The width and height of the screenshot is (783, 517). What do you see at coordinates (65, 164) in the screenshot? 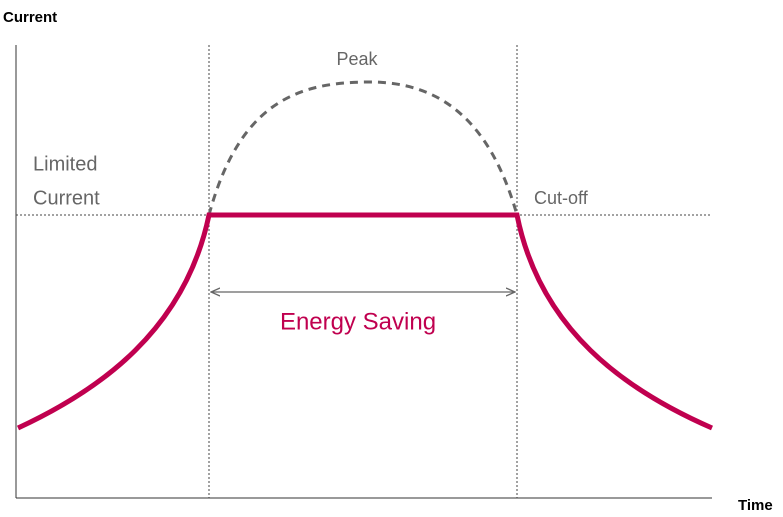
I see `limited-label: Limited` at bounding box center [65, 164].